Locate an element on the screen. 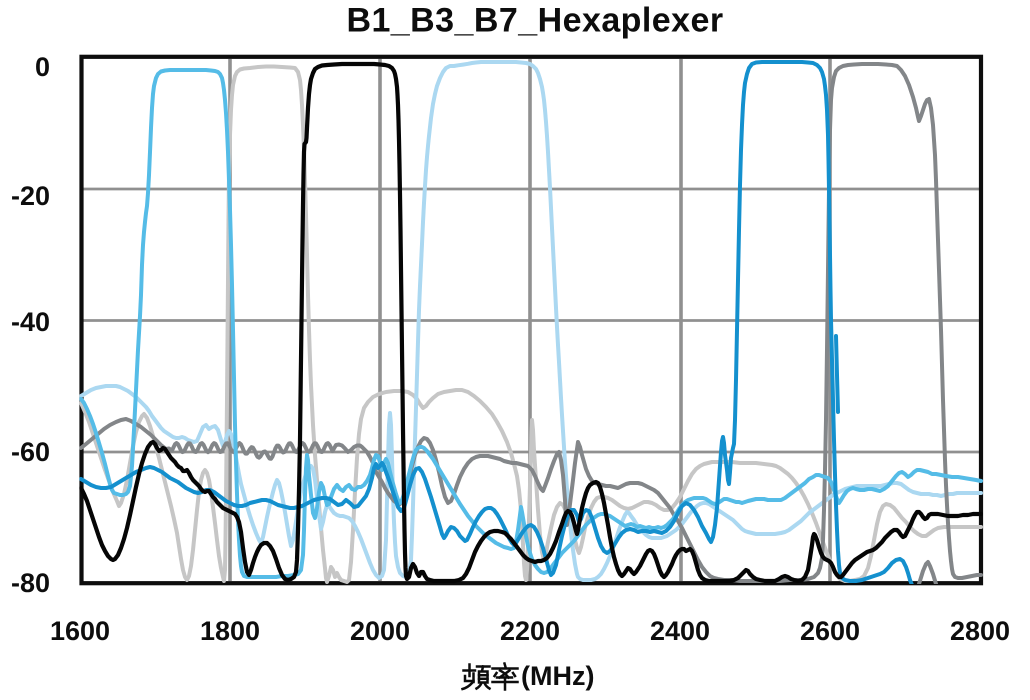 This screenshot has width=1030, height=700. svg-text: 2800 is located at coordinates (980, 631).